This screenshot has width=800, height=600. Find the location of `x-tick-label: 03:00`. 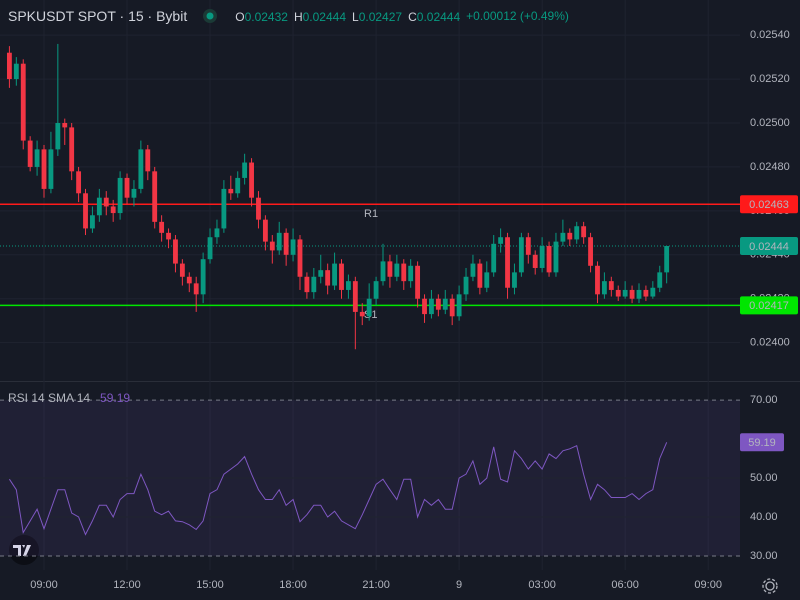

x-tick-label: 03:00 is located at coordinates (542, 585).